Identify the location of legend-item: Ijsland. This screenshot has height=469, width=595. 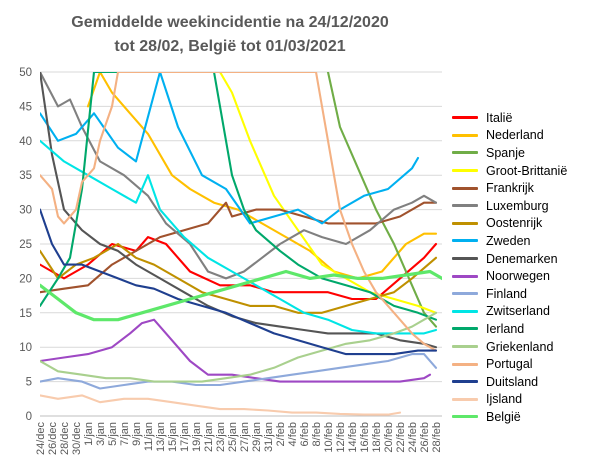
(522, 400).